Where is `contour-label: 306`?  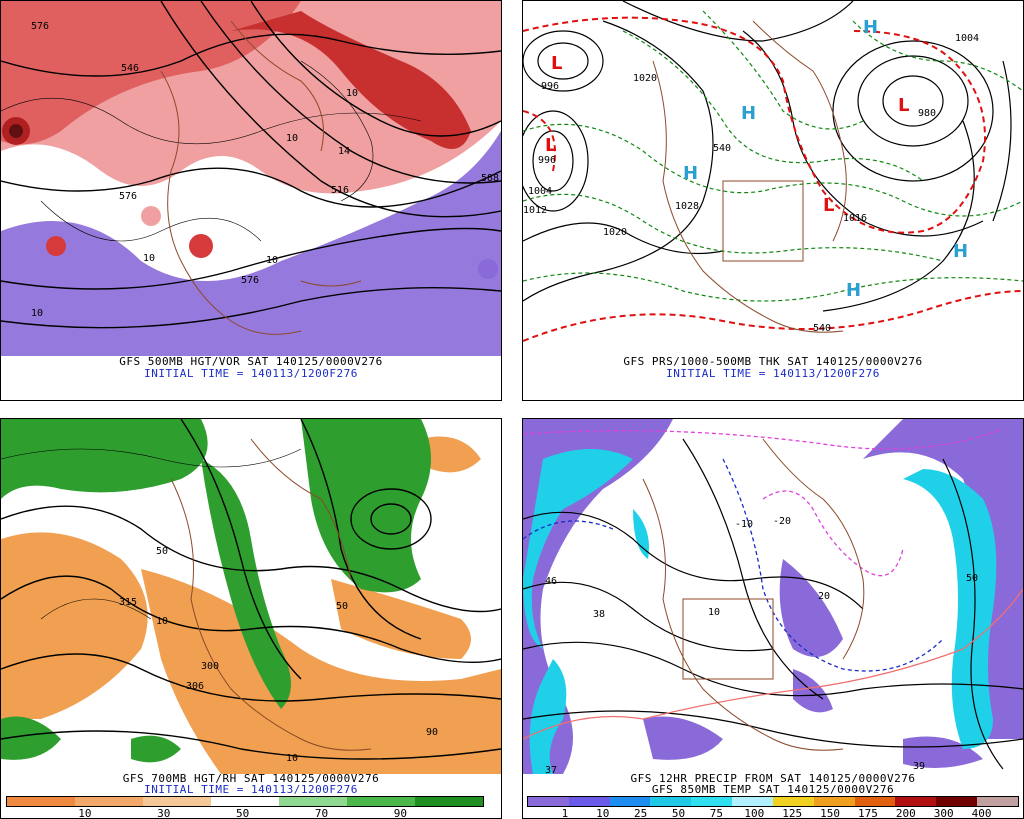 contour-label: 306 is located at coordinates (195, 686).